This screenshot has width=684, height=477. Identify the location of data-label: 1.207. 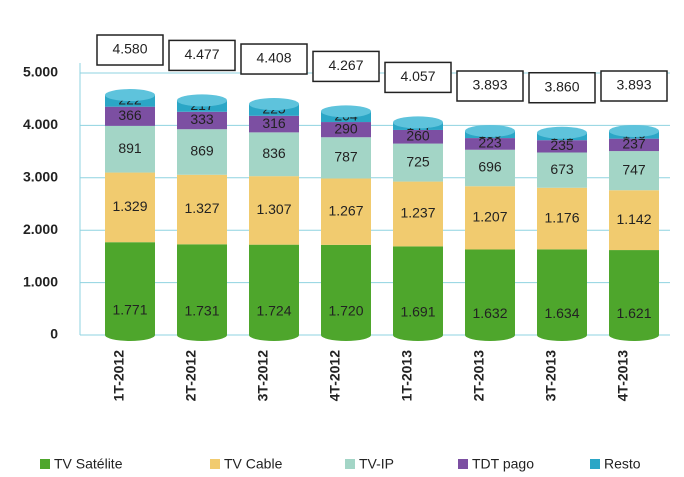
(489, 217).